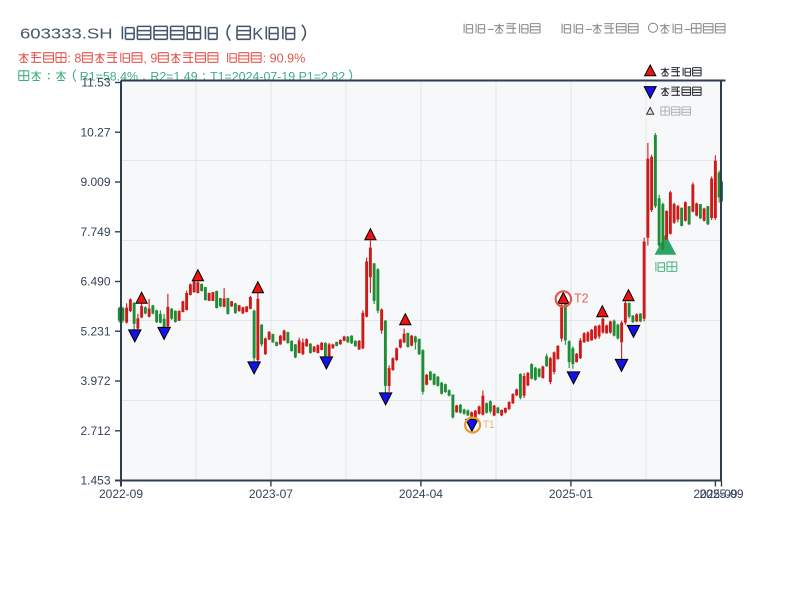 This screenshot has width=800, height=600. I want to click on svg-text: 1.453, so click(95, 481).